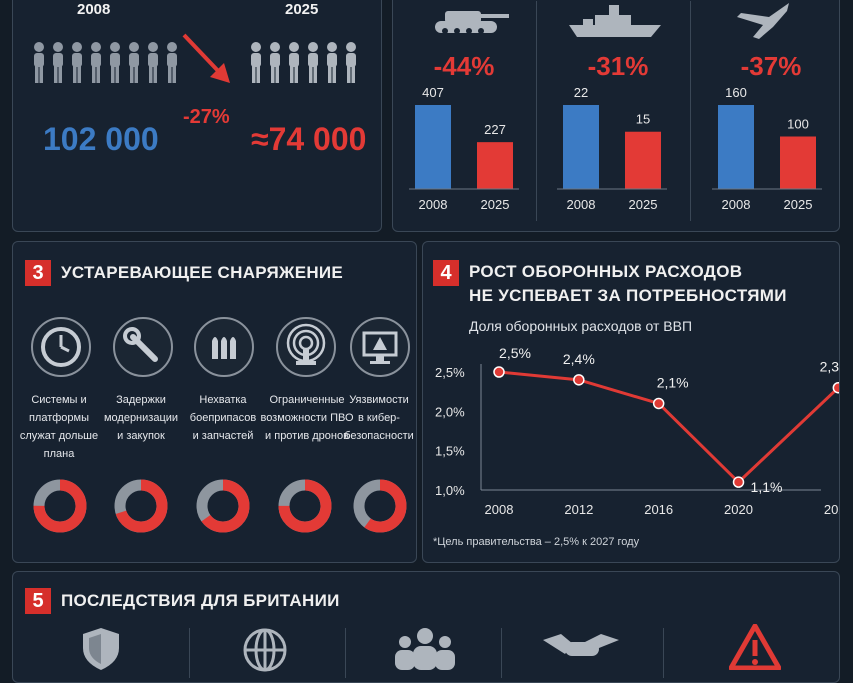 The image size is (853, 683). What do you see at coordinates (61, 347) in the screenshot?
I see `clock-icon` at bounding box center [61, 347].